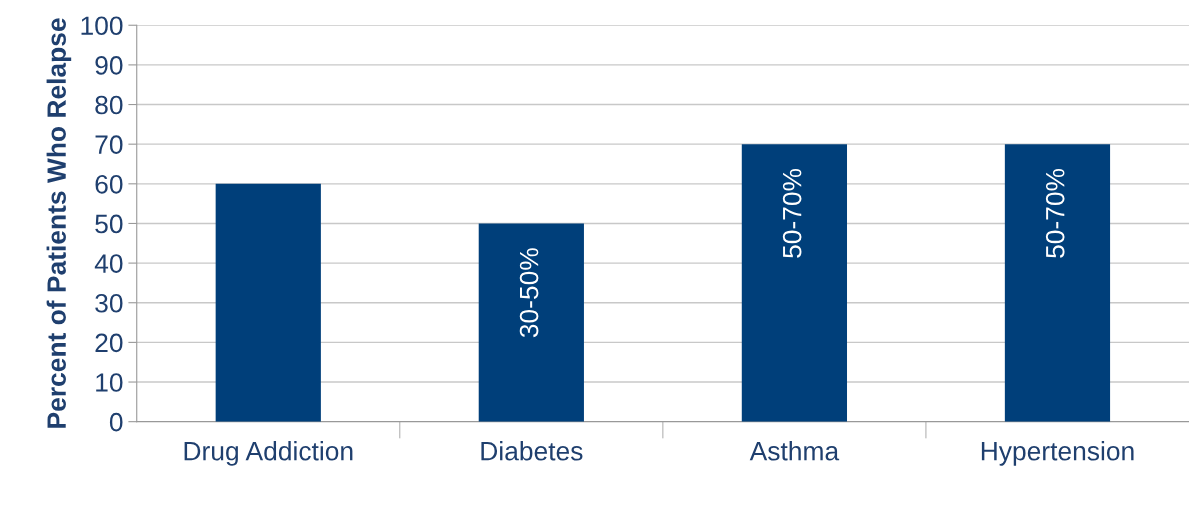 Image resolution: width=1189 pixels, height=505 pixels. What do you see at coordinates (794, 451) in the screenshot?
I see `x-tick-label: Asthma` at bounding box center [794, 451].